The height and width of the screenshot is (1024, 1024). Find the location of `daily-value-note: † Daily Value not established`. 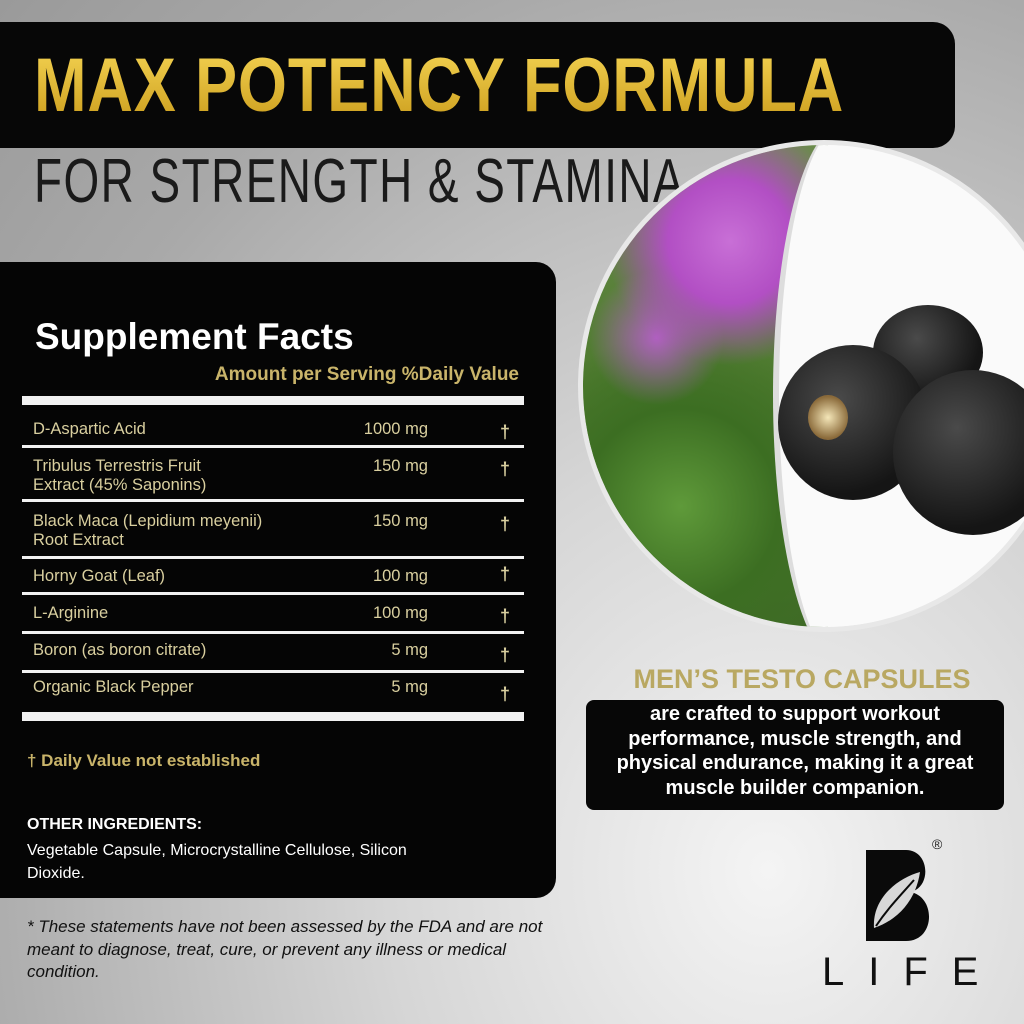

daily-value-note: † Daily Value not established is located at coordinates (144, 760).